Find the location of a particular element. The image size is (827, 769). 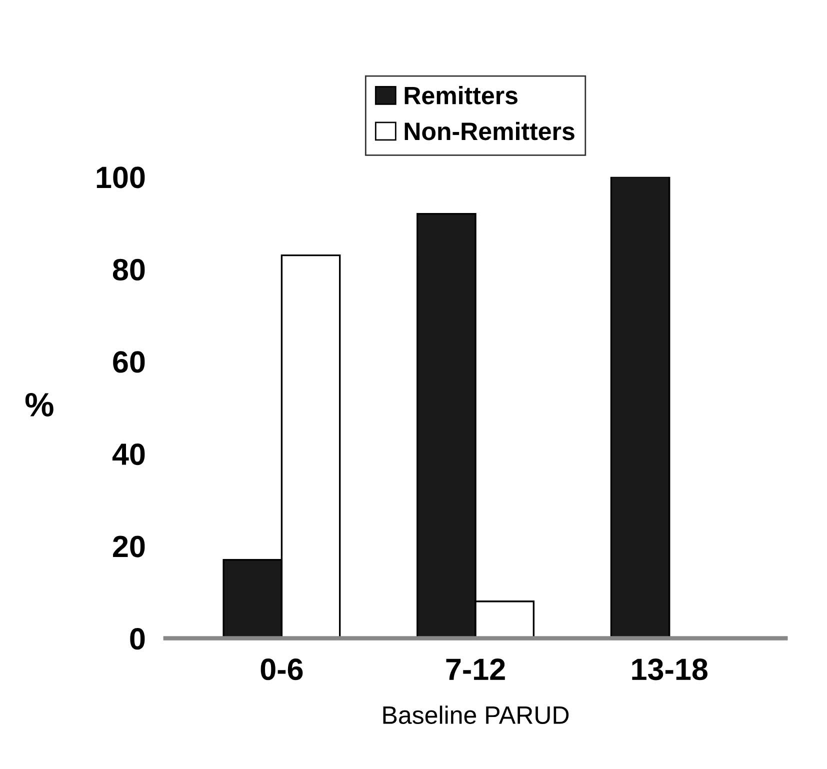

bar is located at coordinates (640, 407).